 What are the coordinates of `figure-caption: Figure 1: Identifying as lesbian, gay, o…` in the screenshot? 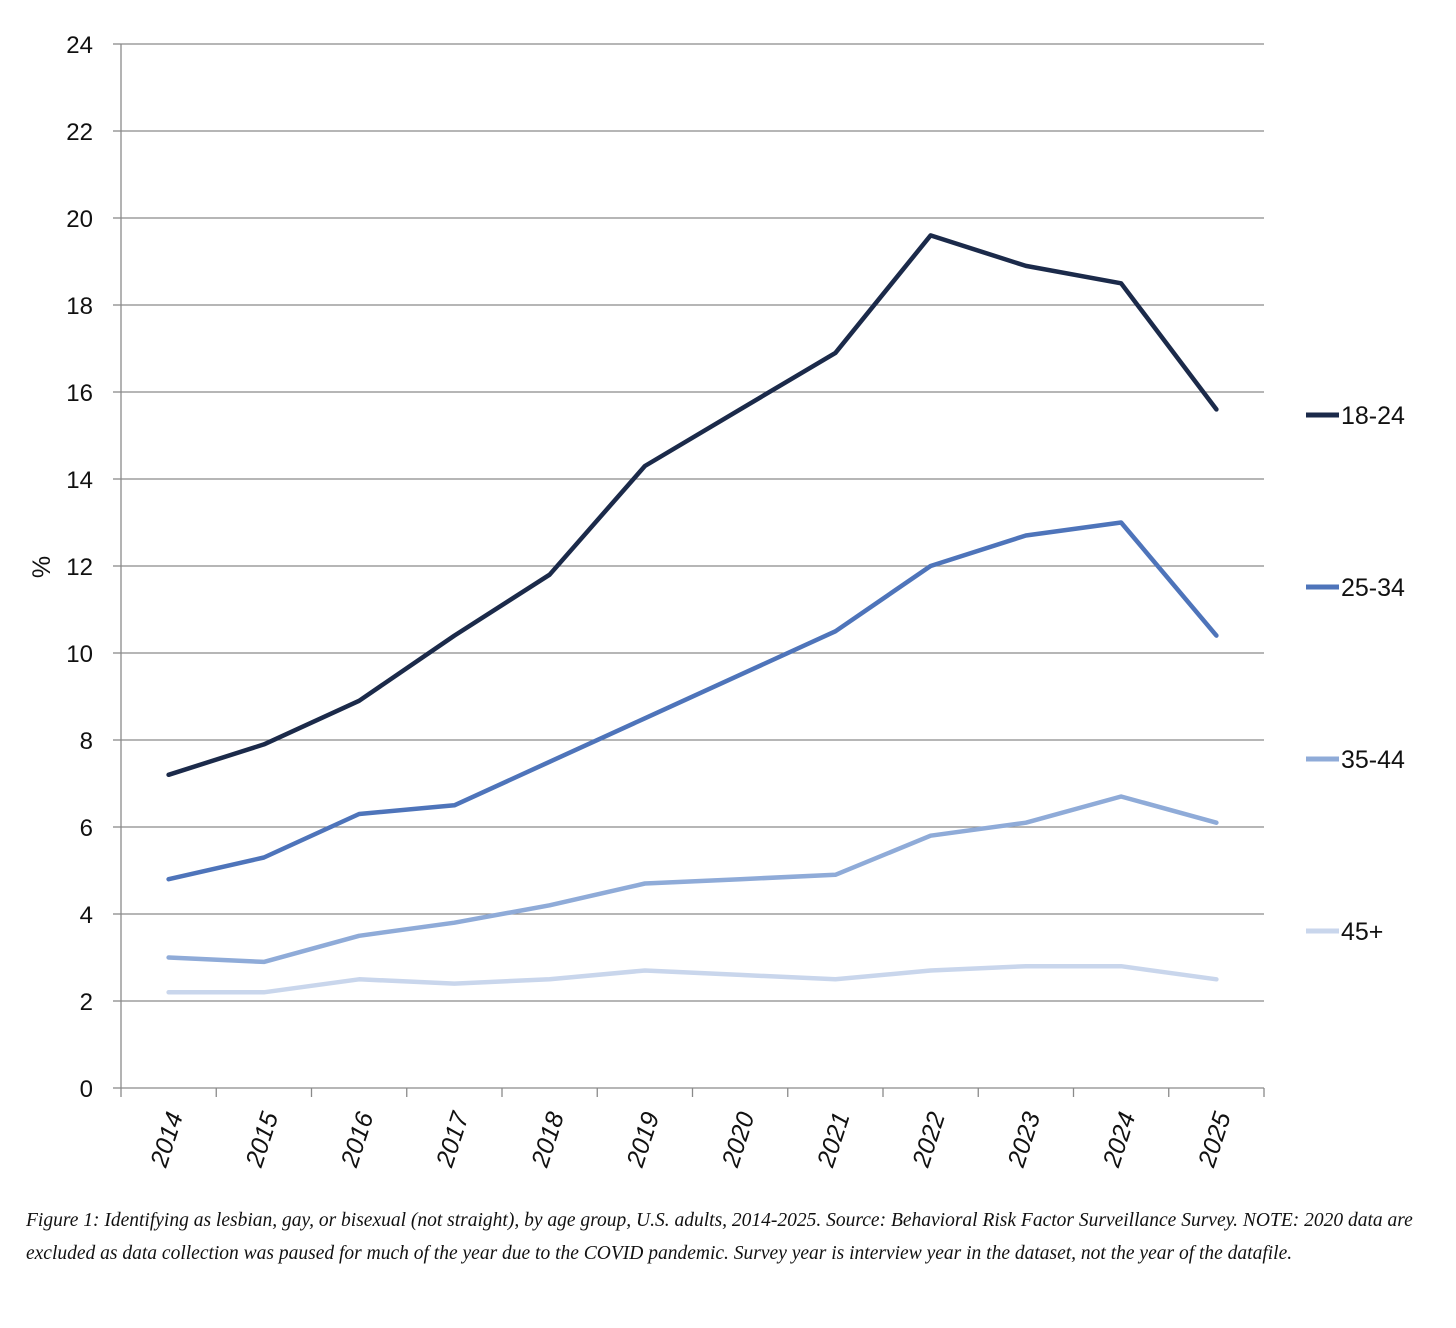 It's located at (719, 1237).